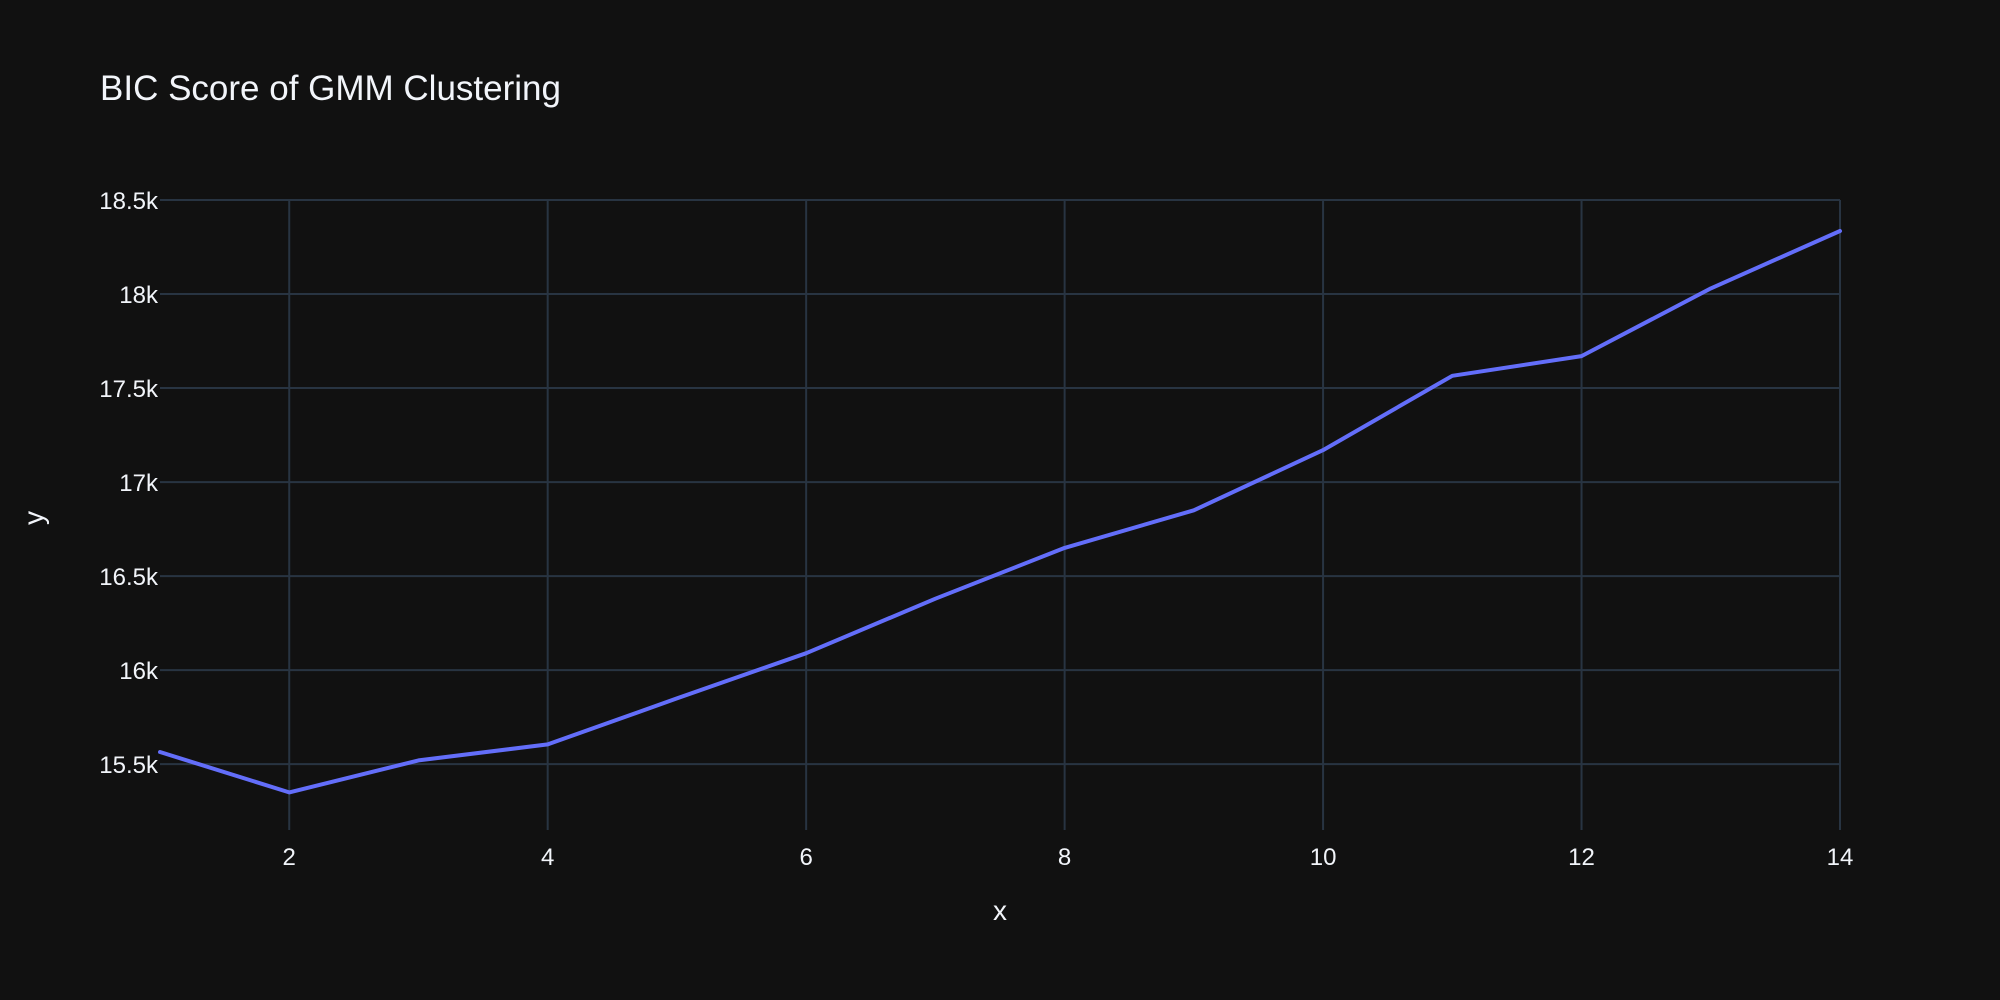  Describe the element at coordinates (129, 577) in the screenshot. I see `y-tick-label: 16.5k` at that location.